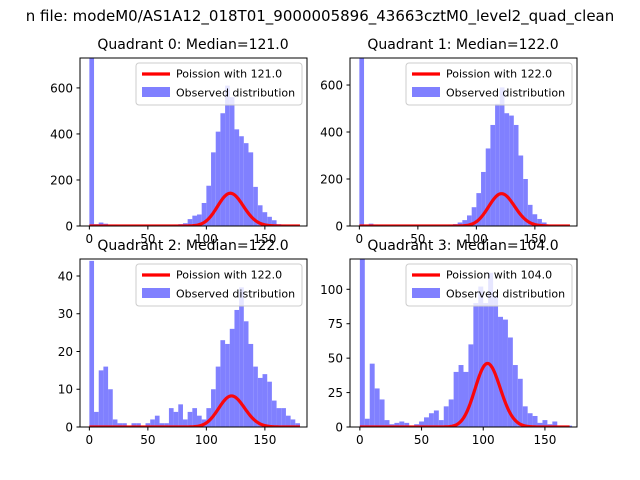 The height and width of the screenshot is (480, 640). I want to click on y-tick-label: 200, so click(61, 180).